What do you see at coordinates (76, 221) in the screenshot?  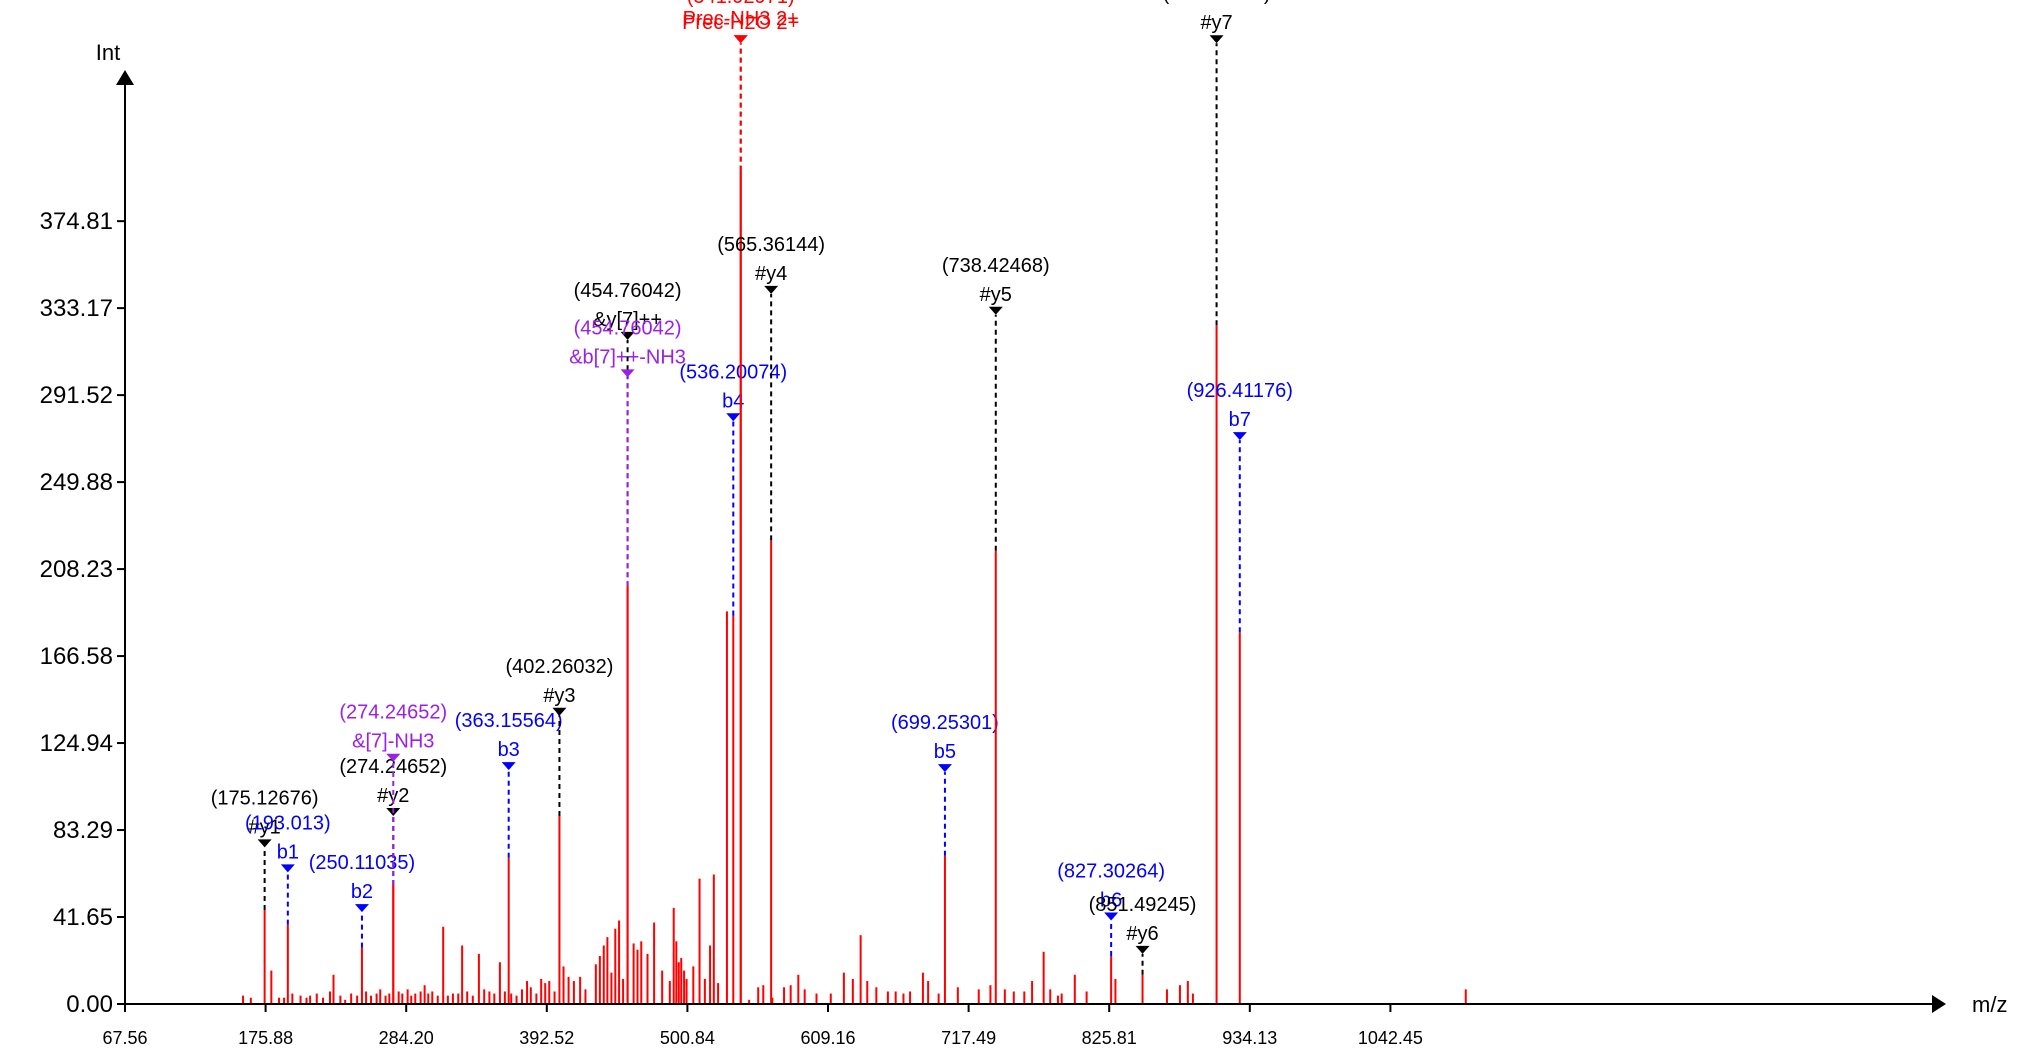 I see `y-tick-label: 374.81` at bounding box center [76, 221].